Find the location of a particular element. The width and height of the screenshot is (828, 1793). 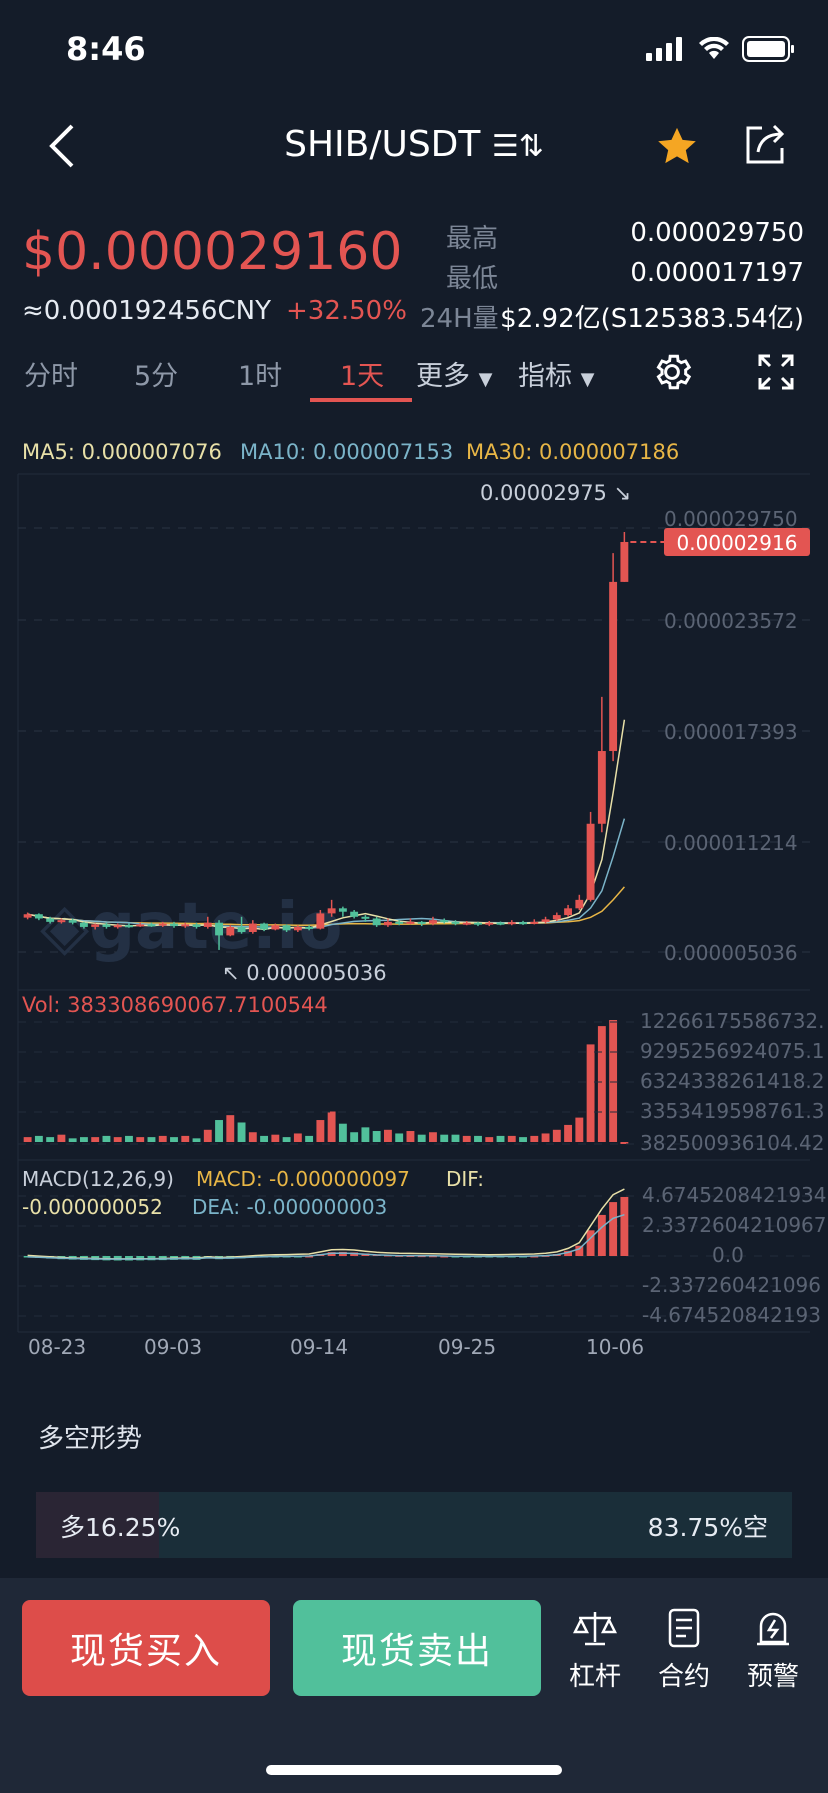

leverage-button: 杠杆 is located at coordinates (595, 1650).